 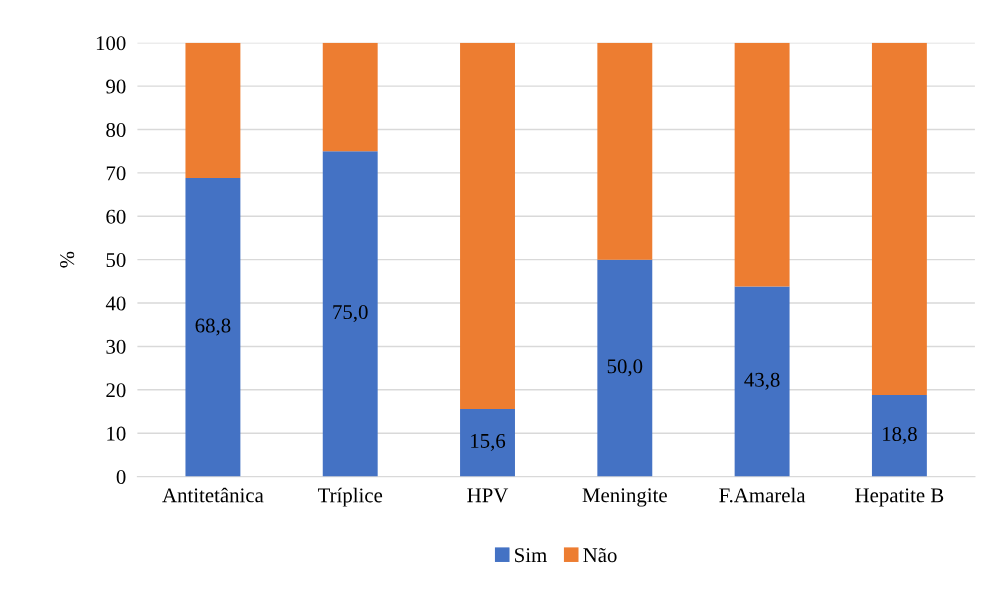 I want to click on y-tick-label: 90, so click(x=116, y=86).